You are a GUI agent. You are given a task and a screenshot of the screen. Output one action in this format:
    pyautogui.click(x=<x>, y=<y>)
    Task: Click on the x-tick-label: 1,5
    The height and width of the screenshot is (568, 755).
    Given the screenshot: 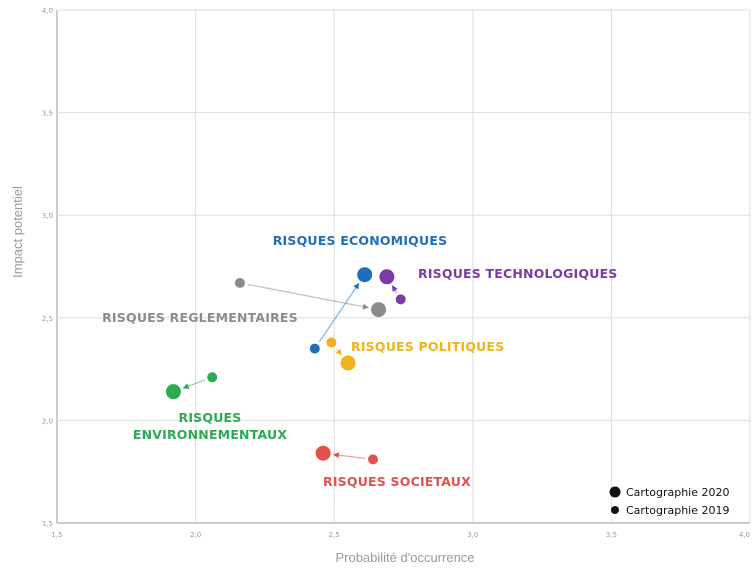 What is the action you would take?
    pyautogui.click(x=56, y=535)
    